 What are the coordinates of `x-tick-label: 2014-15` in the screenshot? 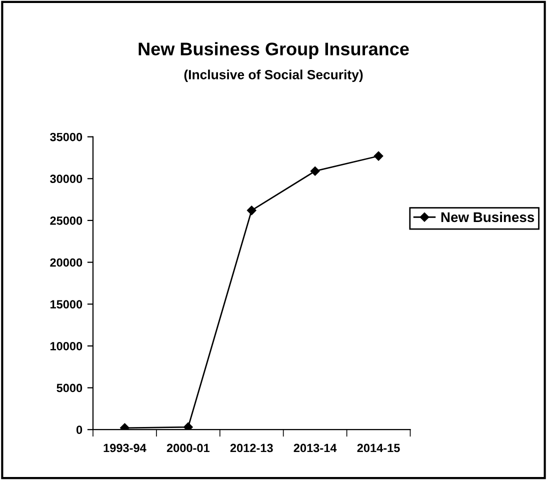 It's located at (378, 448).